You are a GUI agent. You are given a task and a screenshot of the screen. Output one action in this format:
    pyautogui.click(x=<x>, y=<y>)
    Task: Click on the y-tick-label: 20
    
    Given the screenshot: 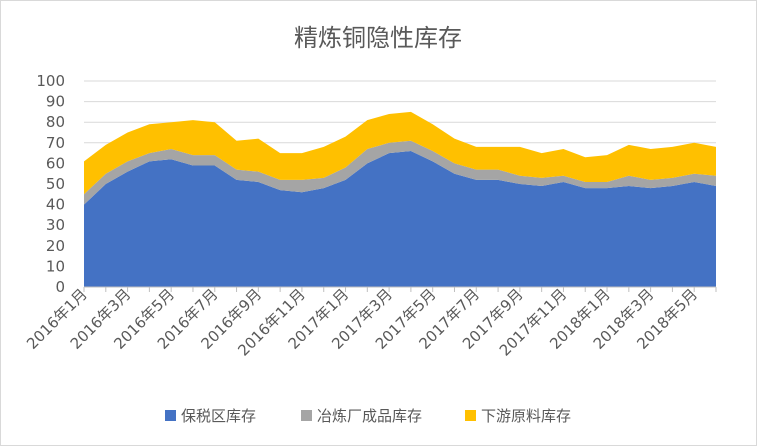 What is the action you would take?
    pyautogui.click(x=55, y=246)
    